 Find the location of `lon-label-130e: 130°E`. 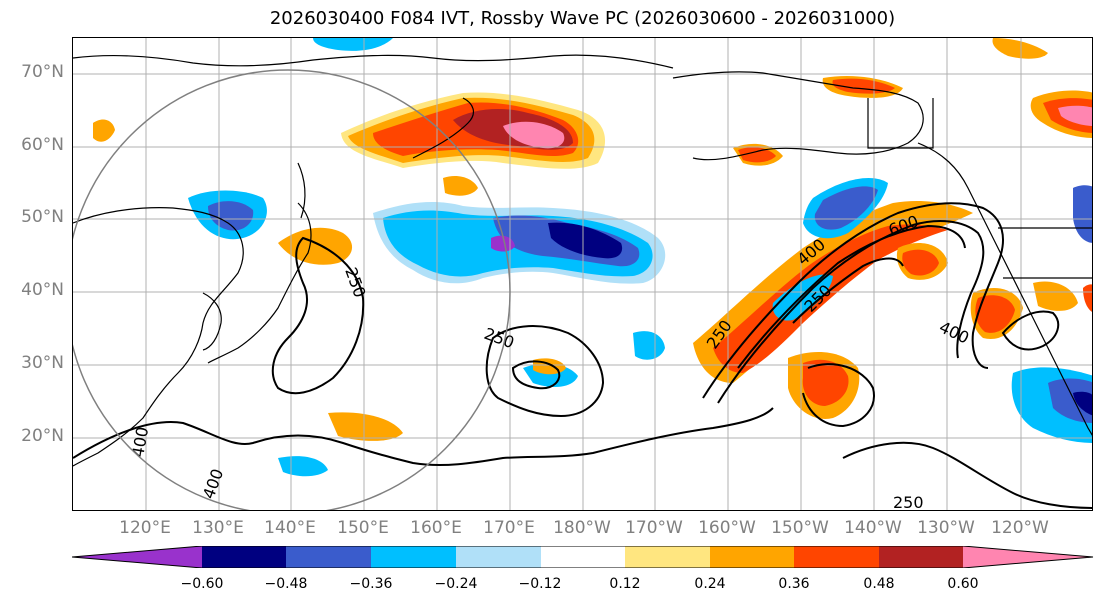

lon-label-130e: 130°E is located at coordinates (218, 528).